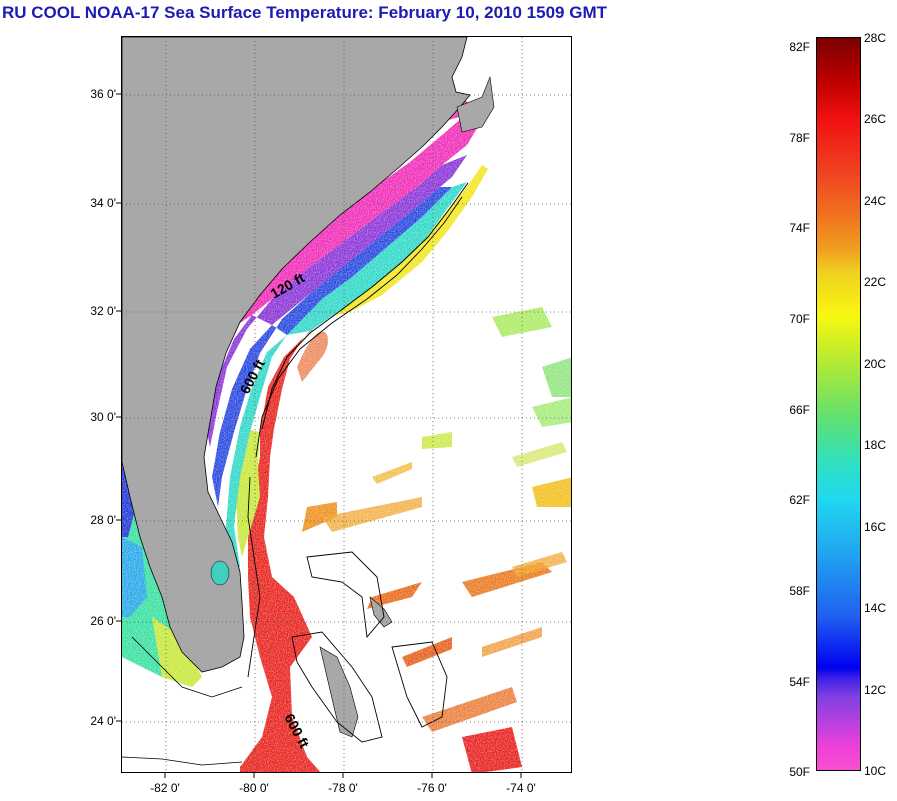 This screenshot has height=801, width=897. What do you see at coordinates (875, 38) in the screenshot?
I see `cbar-c-28: 28C` at bounding box center [875, 38].